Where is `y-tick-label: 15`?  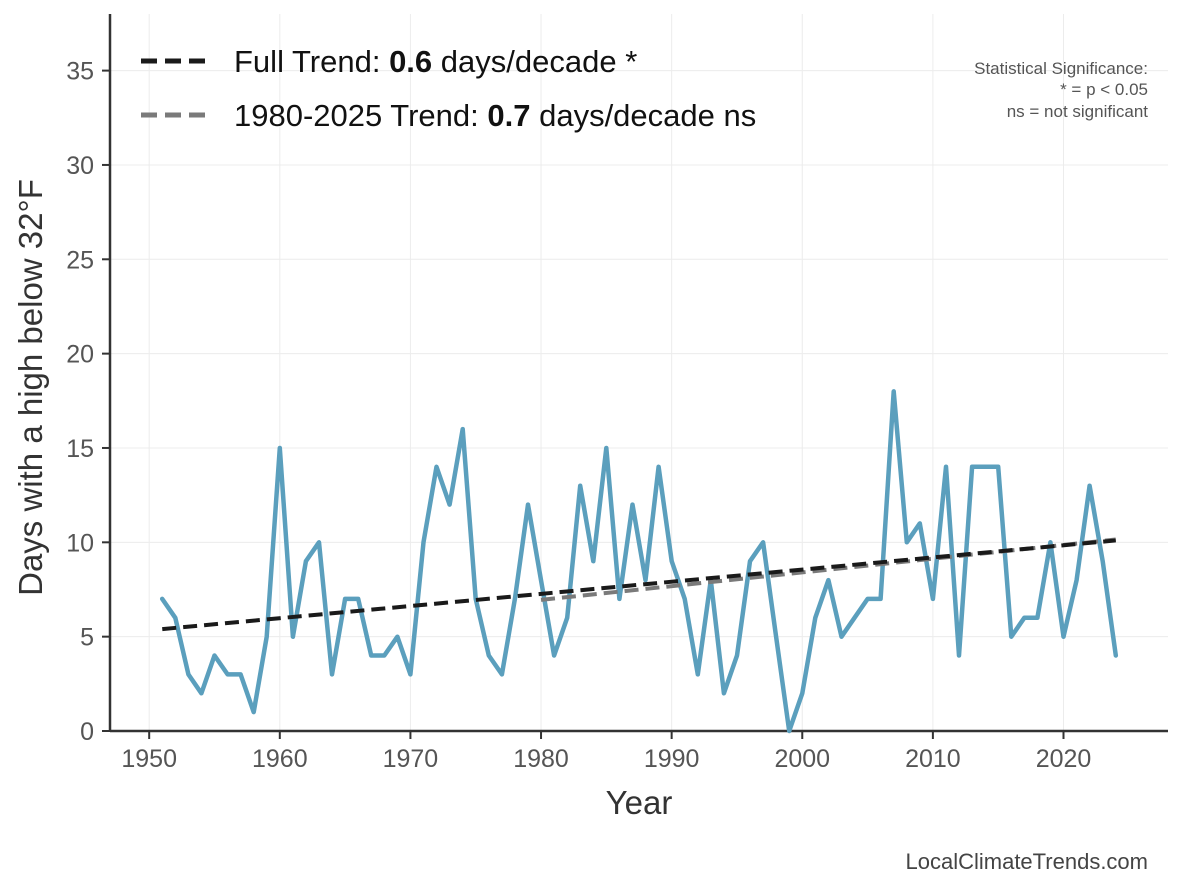
y-tick-label: 15 is located at coordinates (80, 449).